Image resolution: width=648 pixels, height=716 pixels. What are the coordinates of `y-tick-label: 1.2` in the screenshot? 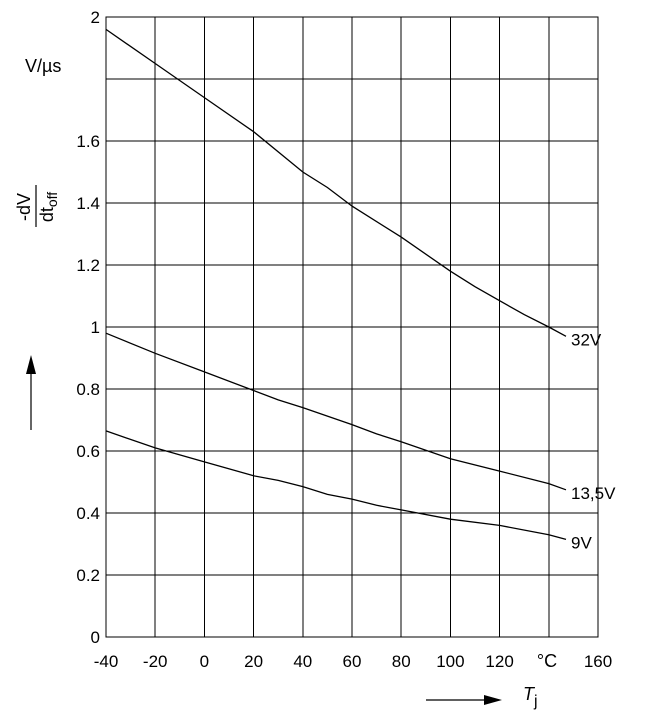 It's located at (88, 265).